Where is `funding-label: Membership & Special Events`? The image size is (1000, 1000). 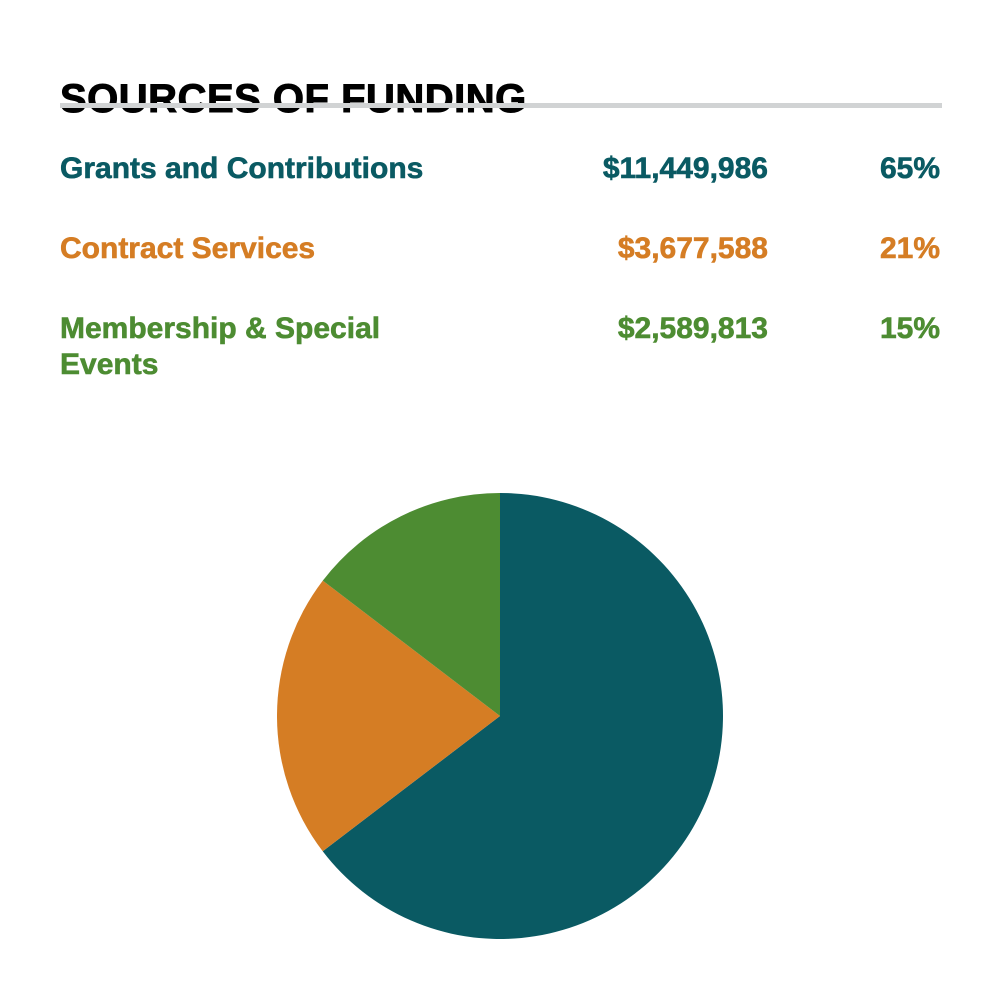 funding-label: Membership & Special Events is located at coordinates (220, 347).